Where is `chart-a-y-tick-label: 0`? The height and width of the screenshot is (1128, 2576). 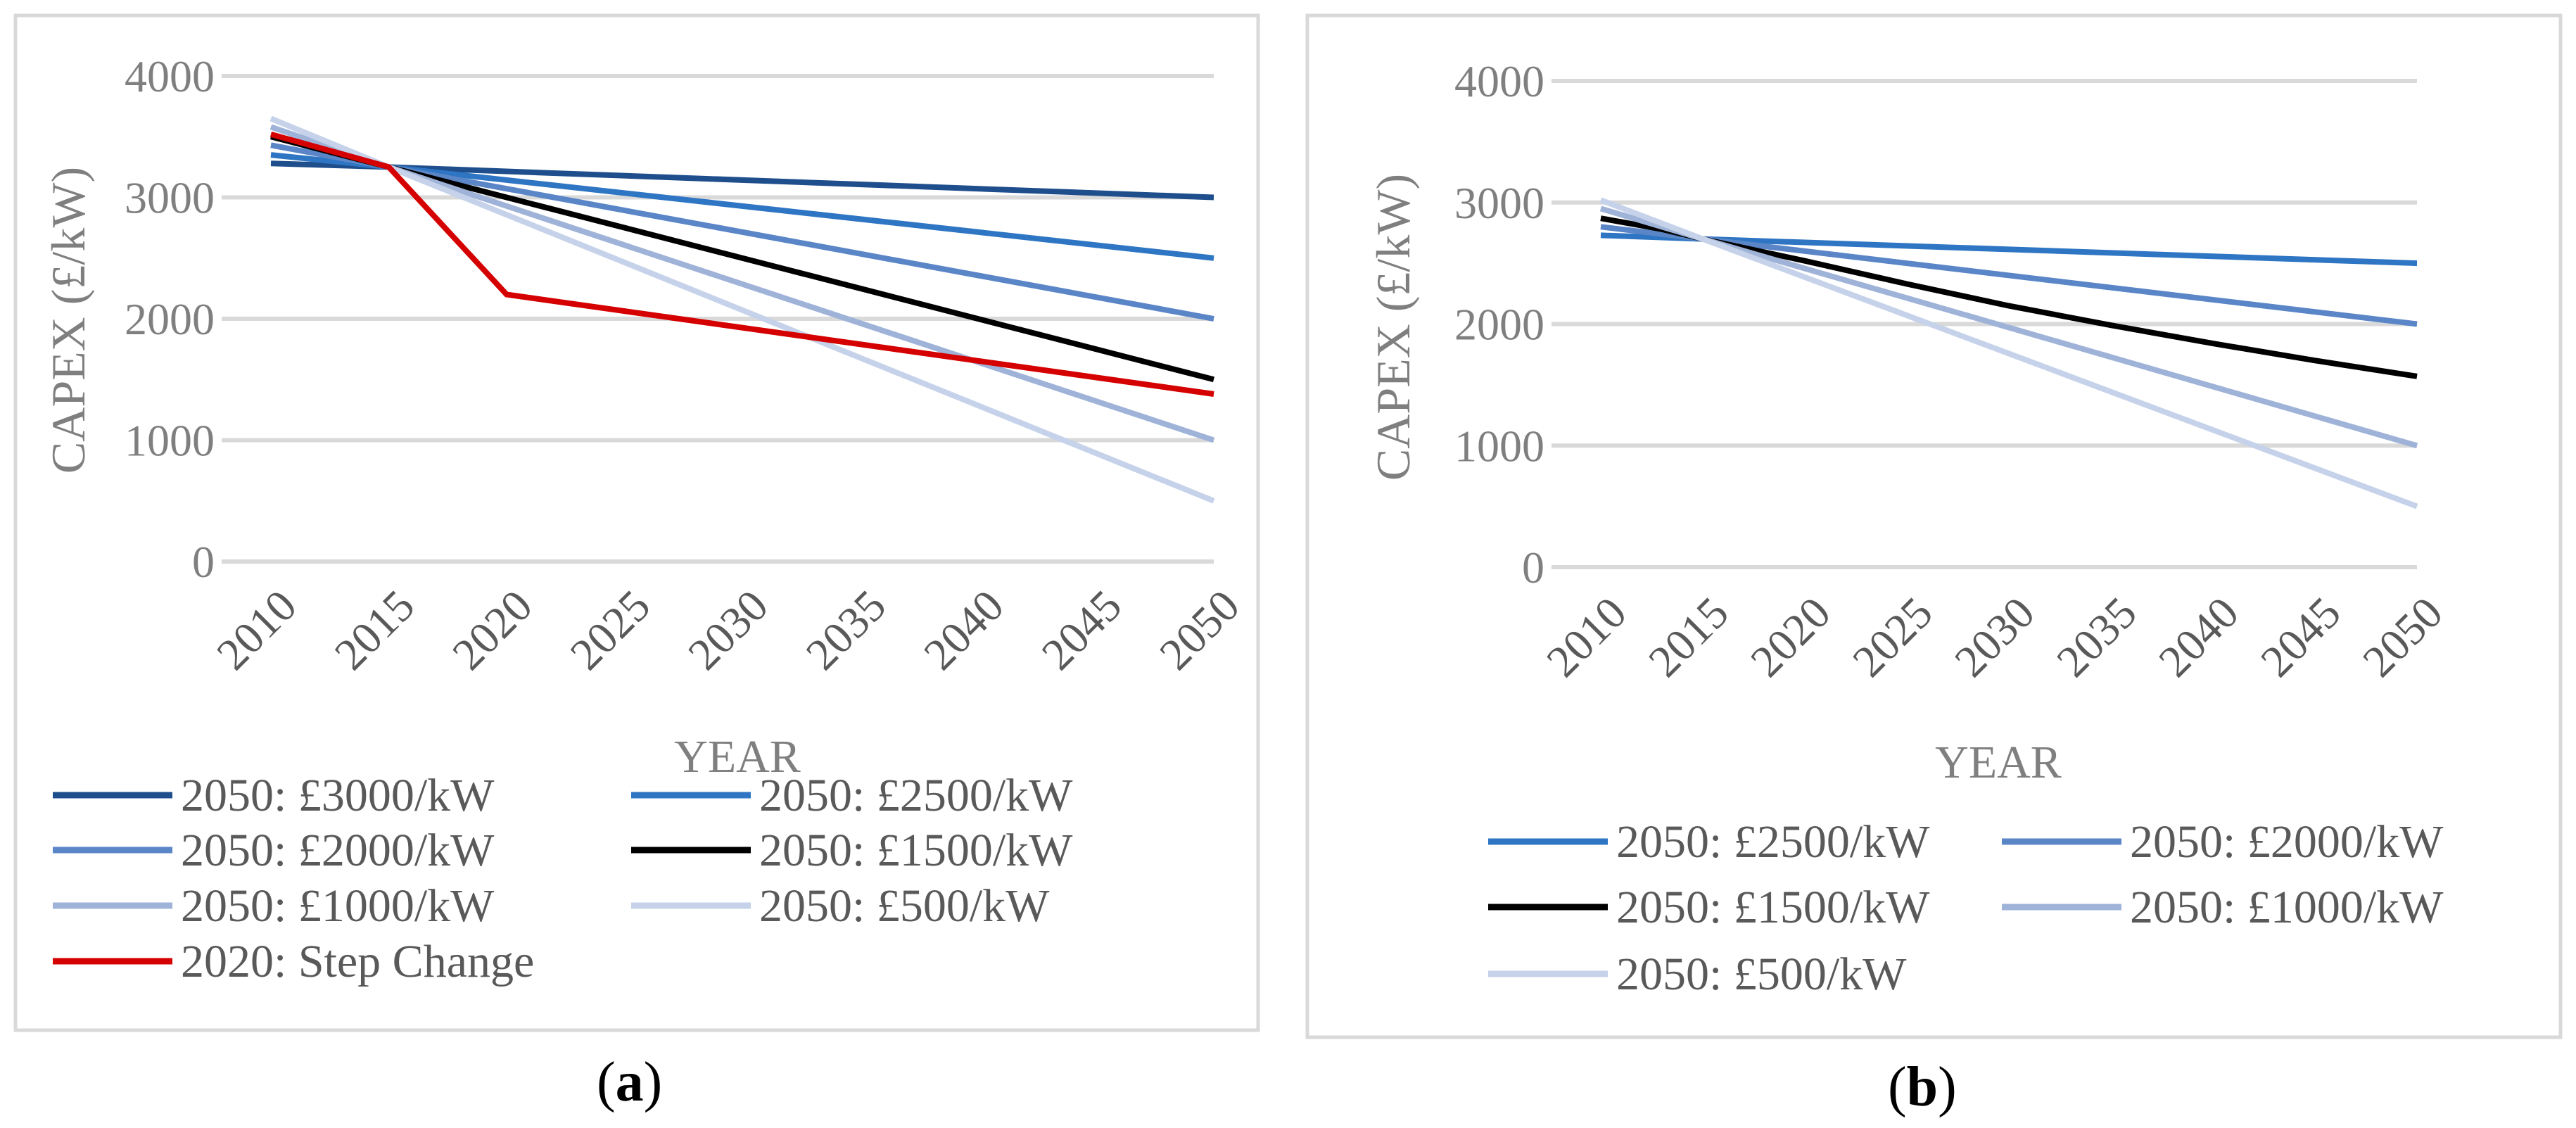
chart-a-y-tick-label: 0 is located at coordinates (203, 562).